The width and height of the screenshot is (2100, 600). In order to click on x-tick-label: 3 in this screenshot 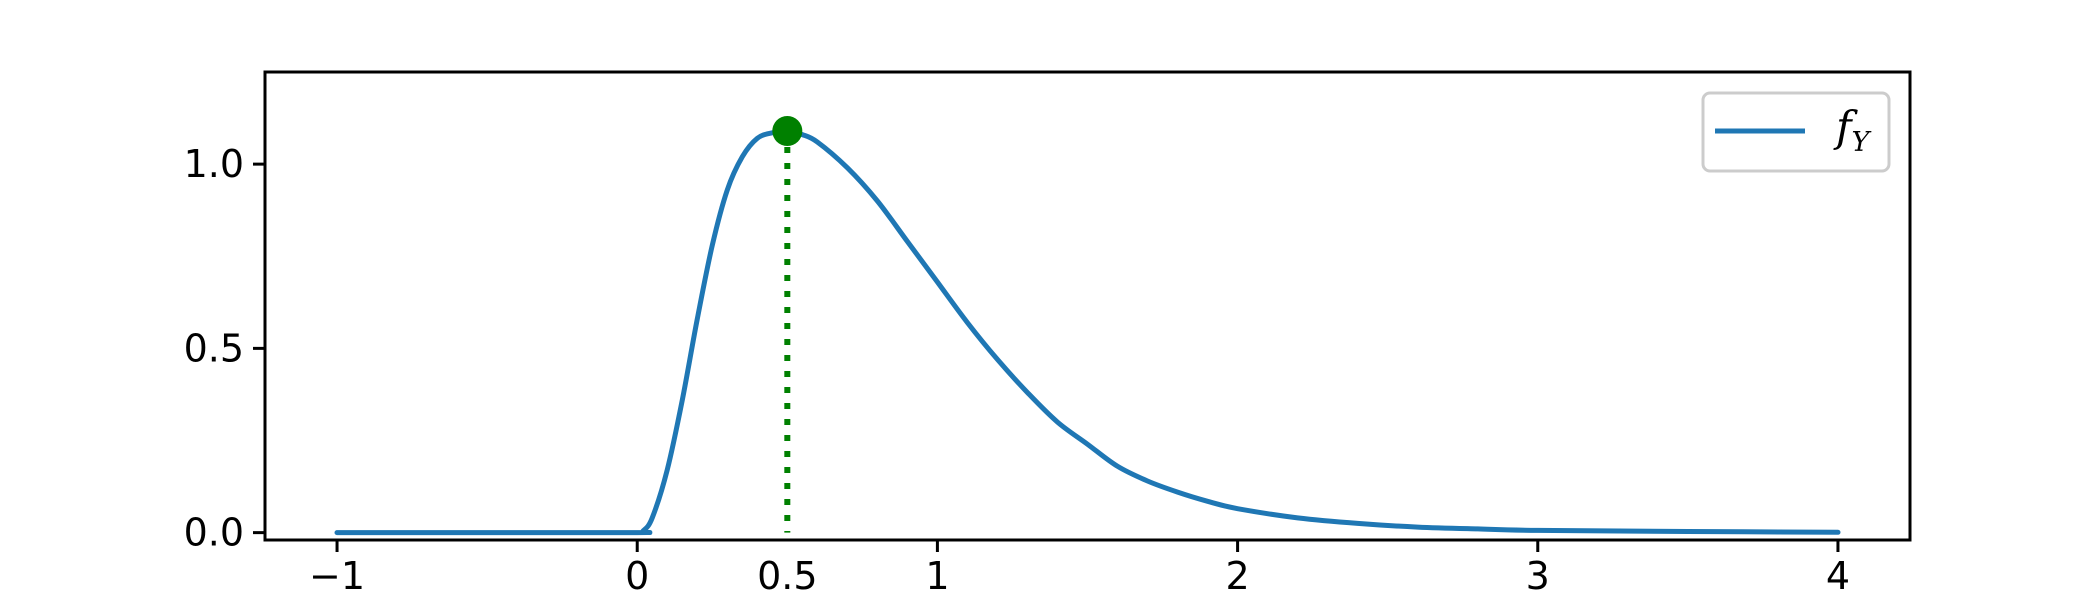, I will do `click(1538, 576)`.